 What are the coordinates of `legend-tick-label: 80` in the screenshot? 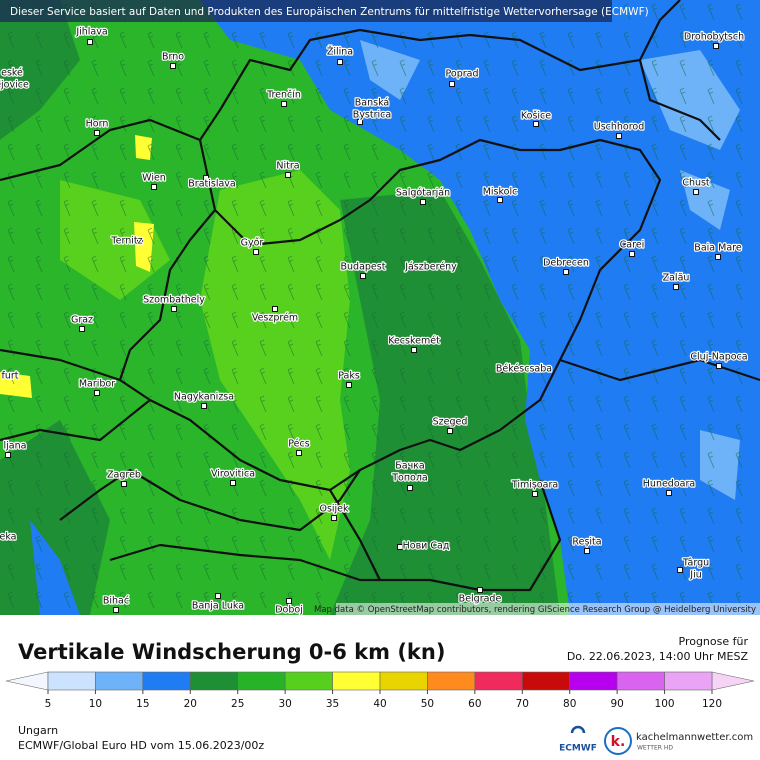 It's located at (569, 704).